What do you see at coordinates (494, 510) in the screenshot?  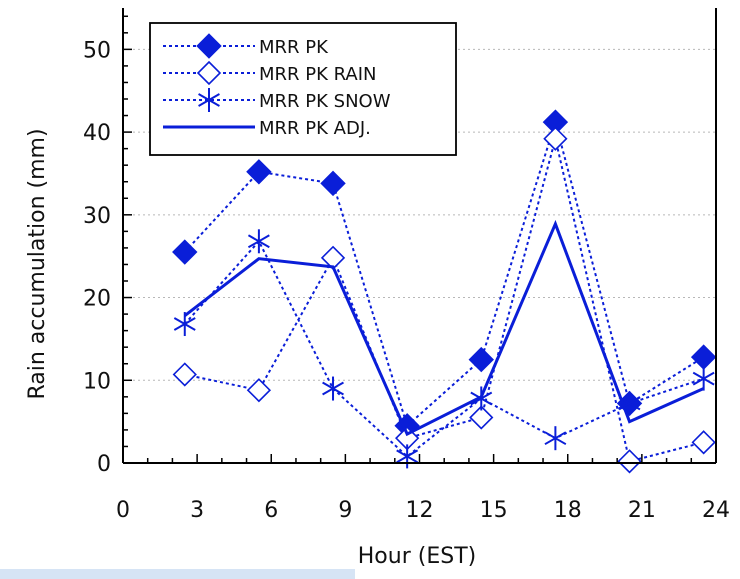 I see `x-tick-label: 15` at bounding box center [494, 510].